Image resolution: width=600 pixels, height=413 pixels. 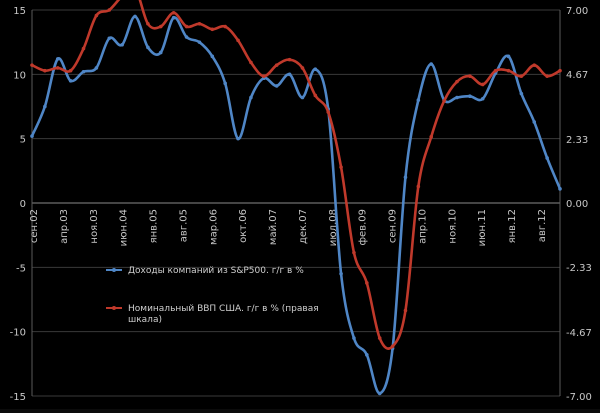 What do you see at coordinates (216, 271) in the screenshot?
I see `legend-label-earnings: Доходы компаний из S&P500. г/г в %` at bounding box center [216, 271].